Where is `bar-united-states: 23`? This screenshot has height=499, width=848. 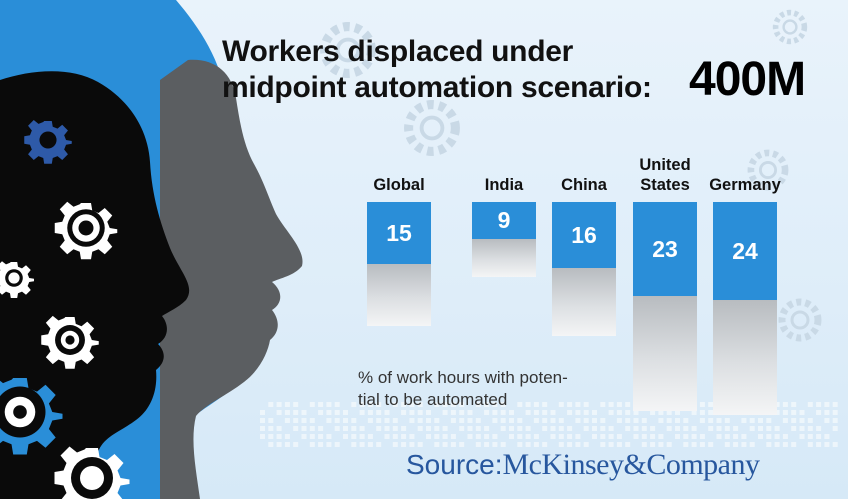
bar-united-states: 23 is located at coordinates (665, 307).